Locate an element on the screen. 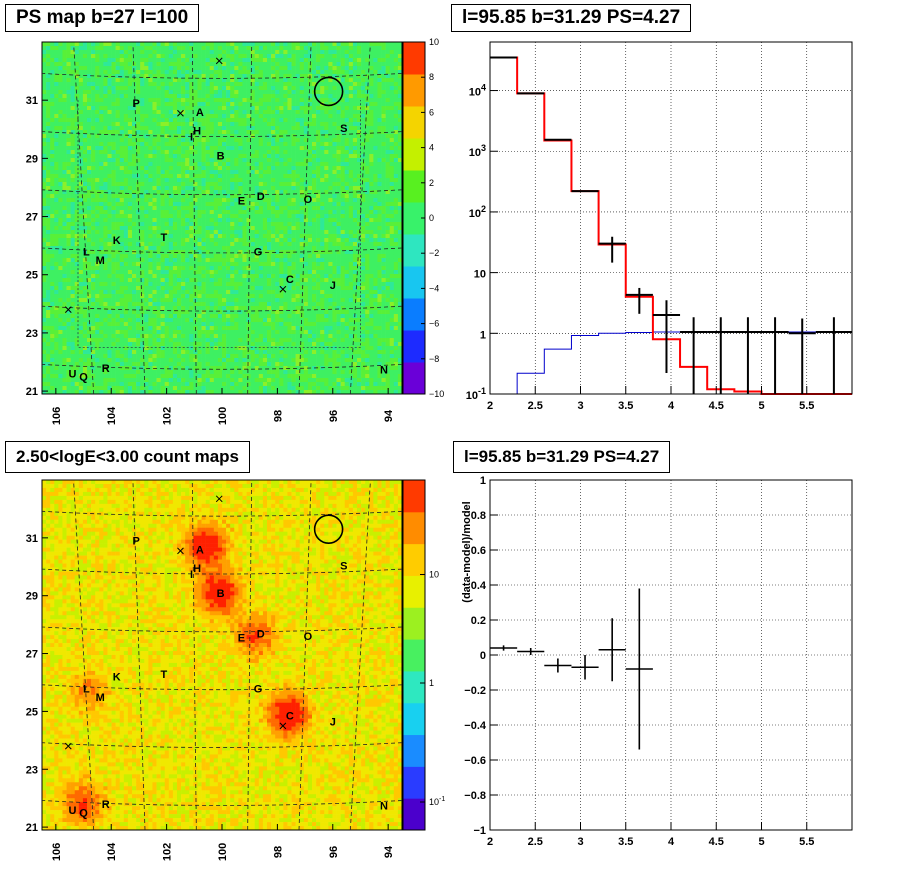 The image size is (898, 875). source-label: I is located at coordinates (191, 138).